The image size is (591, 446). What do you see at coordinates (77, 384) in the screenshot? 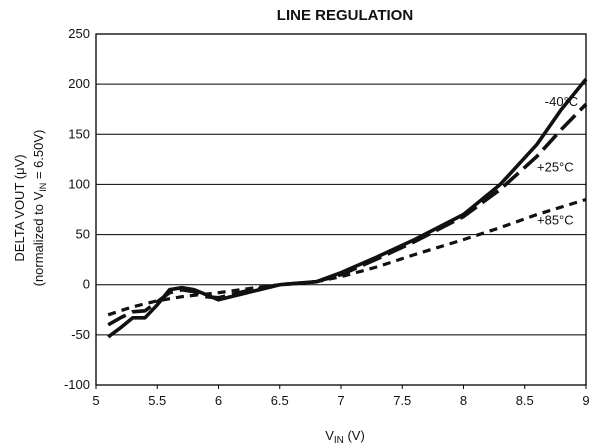
I see `y-tick-label: -100` at bounding box center [77, 384].